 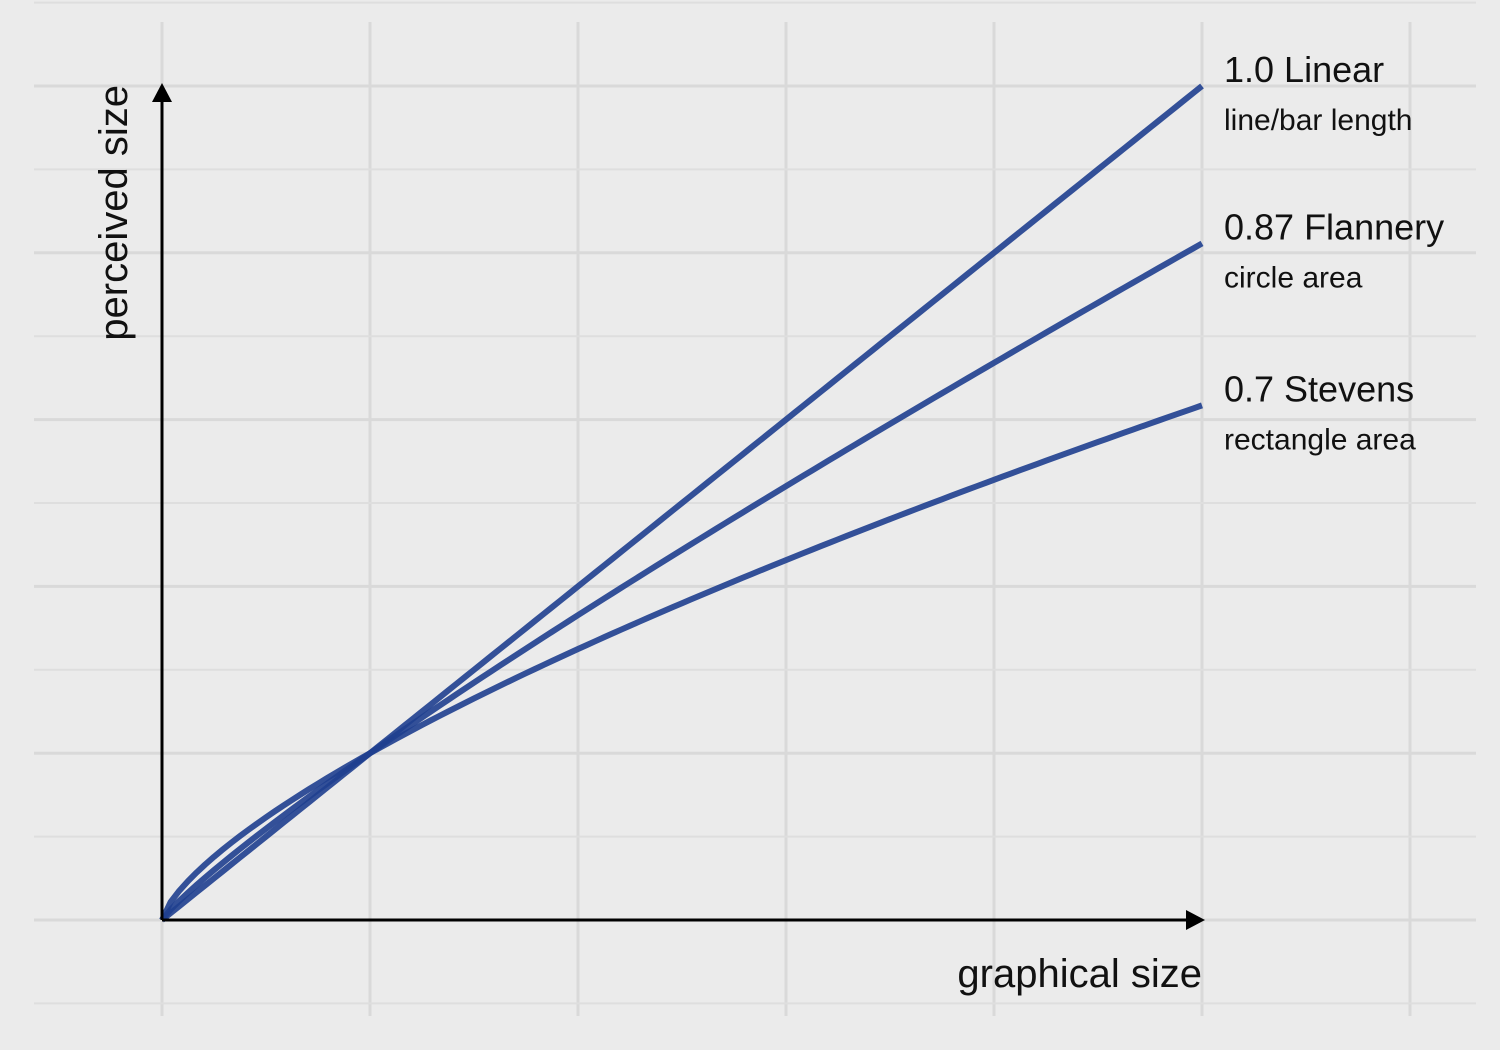 What do you see at coordinates (1334, 226) in the screenshot?
I see `series-label: 0.87 Flannery` at bounding box center [1334, 226].